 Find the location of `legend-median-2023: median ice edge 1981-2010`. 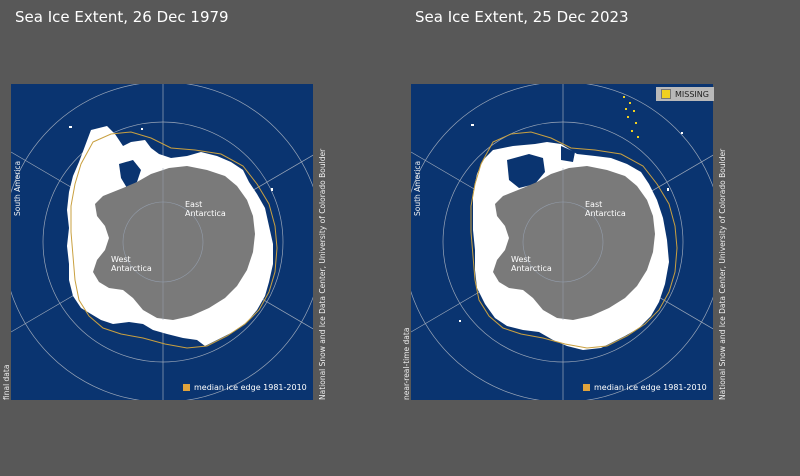

legend-median-2023: median ice edge 1981-2010 is located at coordinates (645, 387).